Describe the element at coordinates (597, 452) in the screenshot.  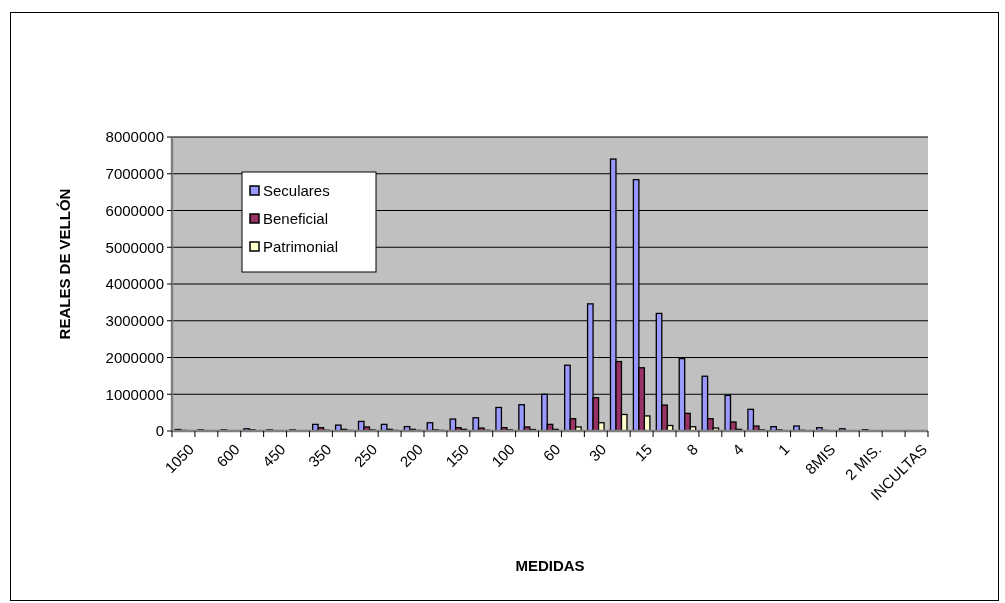
I see `x-tick-label: 30` at that location.